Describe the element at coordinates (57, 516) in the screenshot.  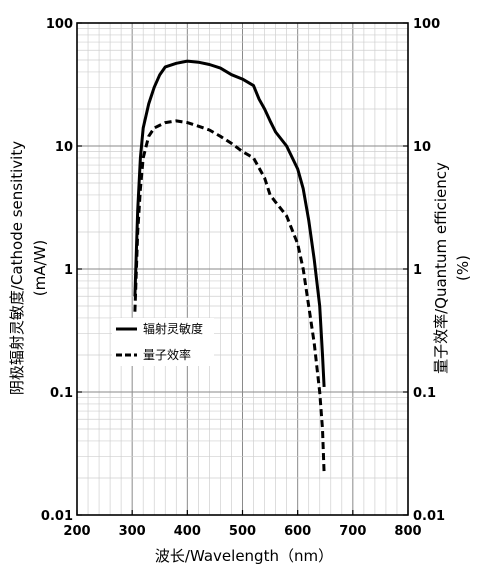
I see `y-left-tick-label: 0.01` at that location.